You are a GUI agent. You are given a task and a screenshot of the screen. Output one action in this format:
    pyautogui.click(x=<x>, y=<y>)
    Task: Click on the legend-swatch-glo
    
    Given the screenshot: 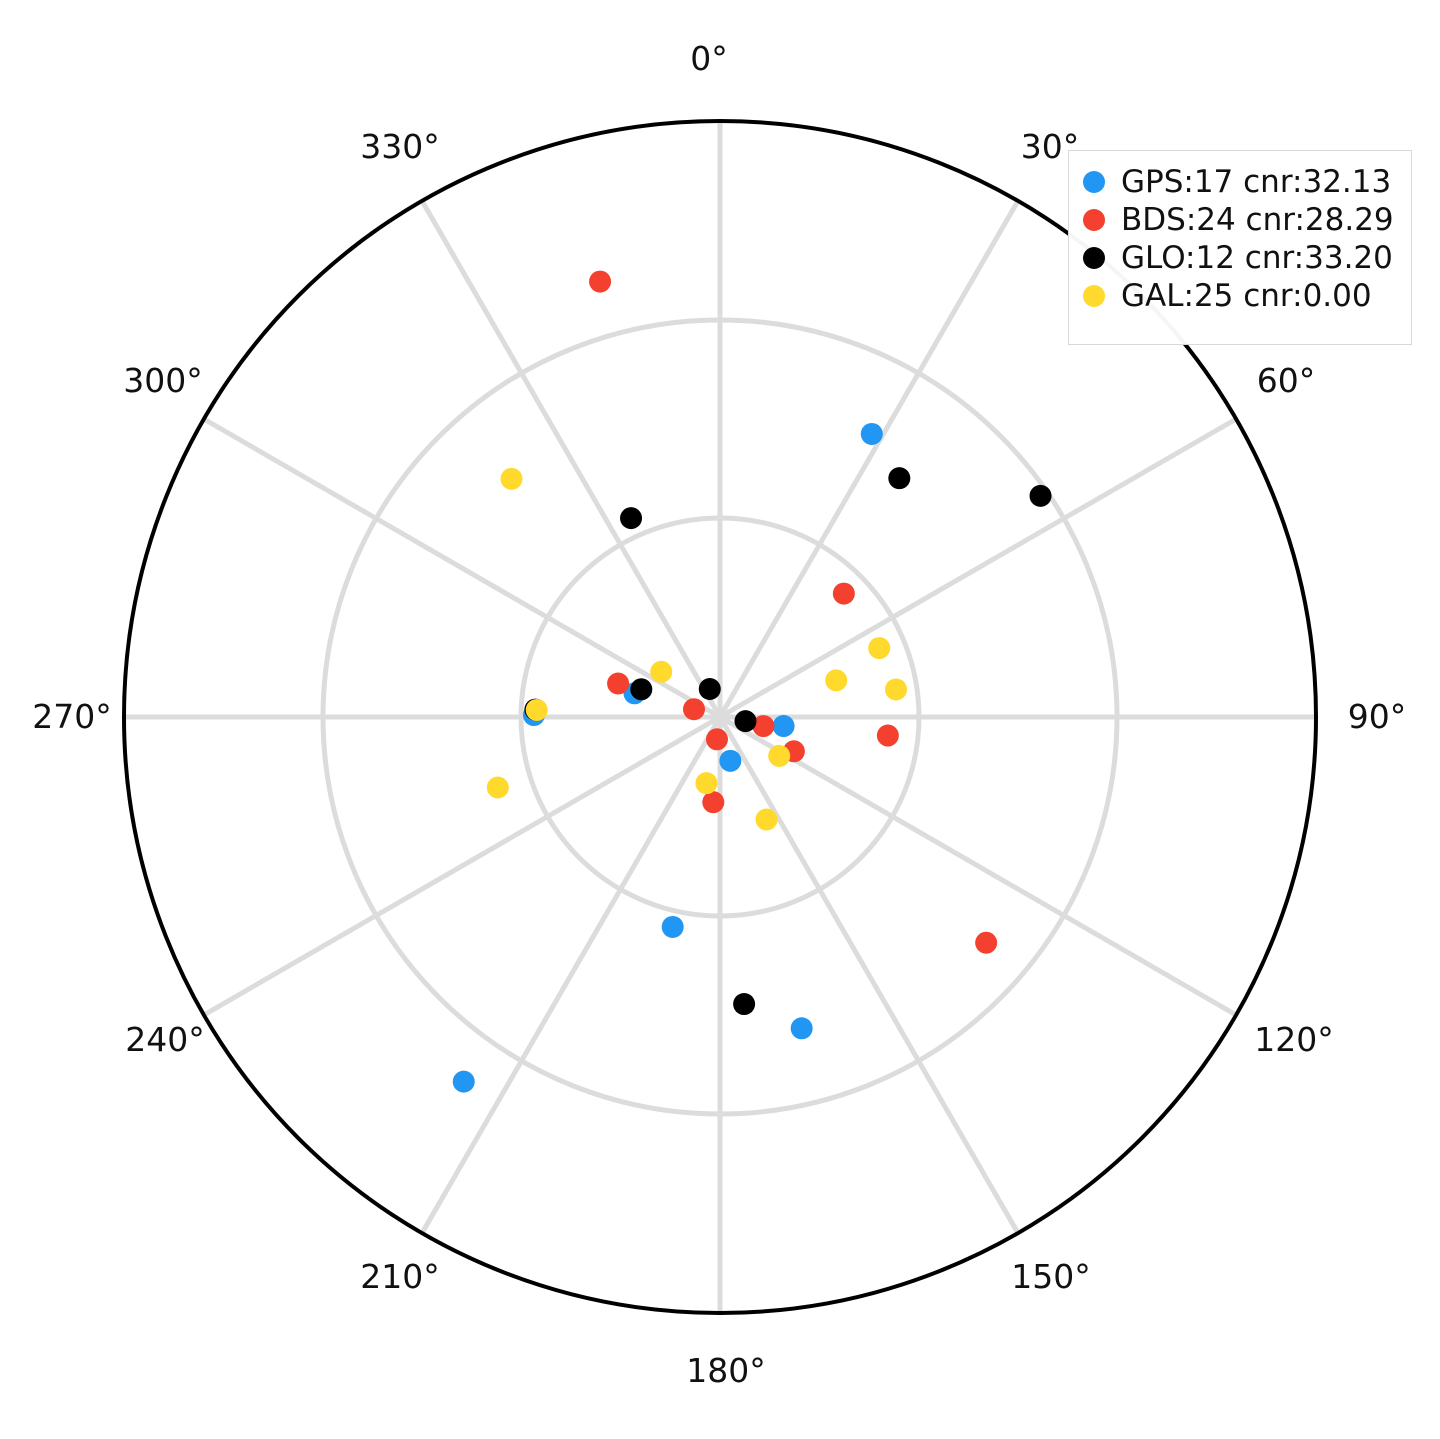 What is the action you would take?
    pyautogui.click(x=1094, y=258)
    